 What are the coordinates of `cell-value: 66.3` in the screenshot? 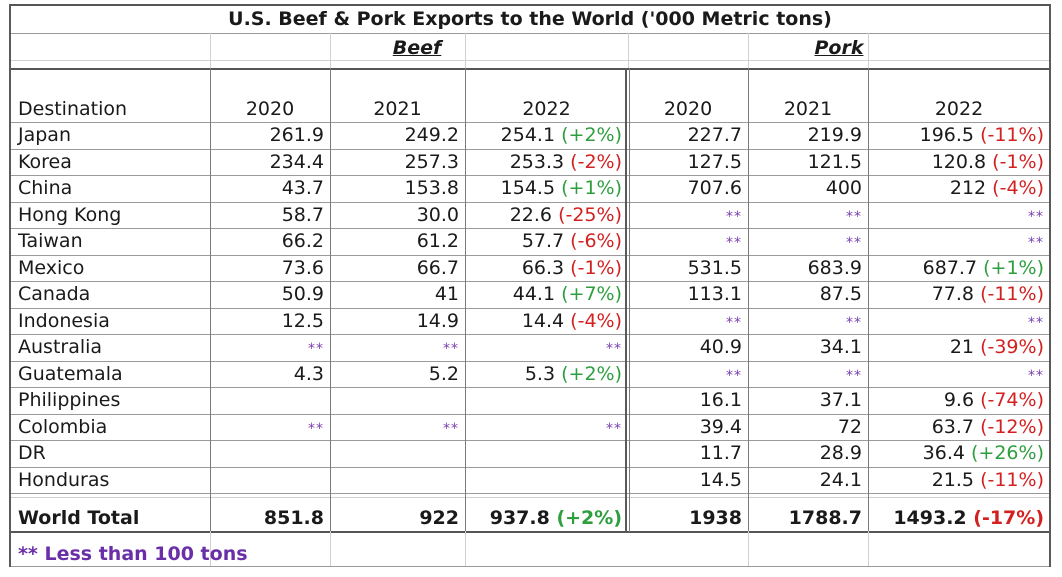 It's located at (543, 268).